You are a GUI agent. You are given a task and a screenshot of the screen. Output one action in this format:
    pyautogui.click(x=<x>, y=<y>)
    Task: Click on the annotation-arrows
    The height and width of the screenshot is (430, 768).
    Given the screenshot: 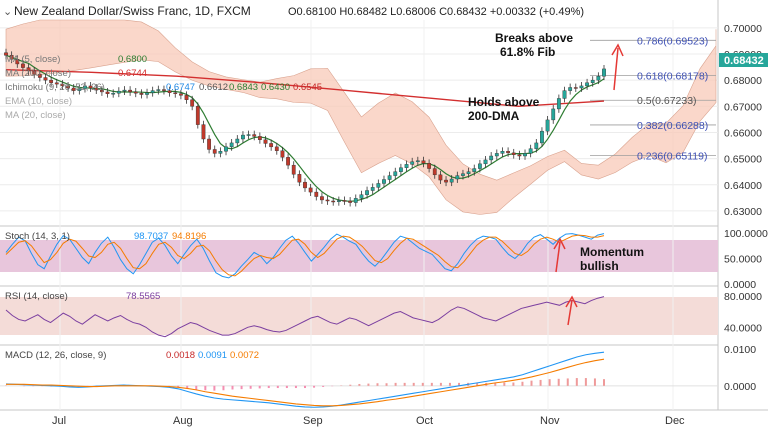 What is the action you would take?
    pyautogui.click(x=588, y=184)
    